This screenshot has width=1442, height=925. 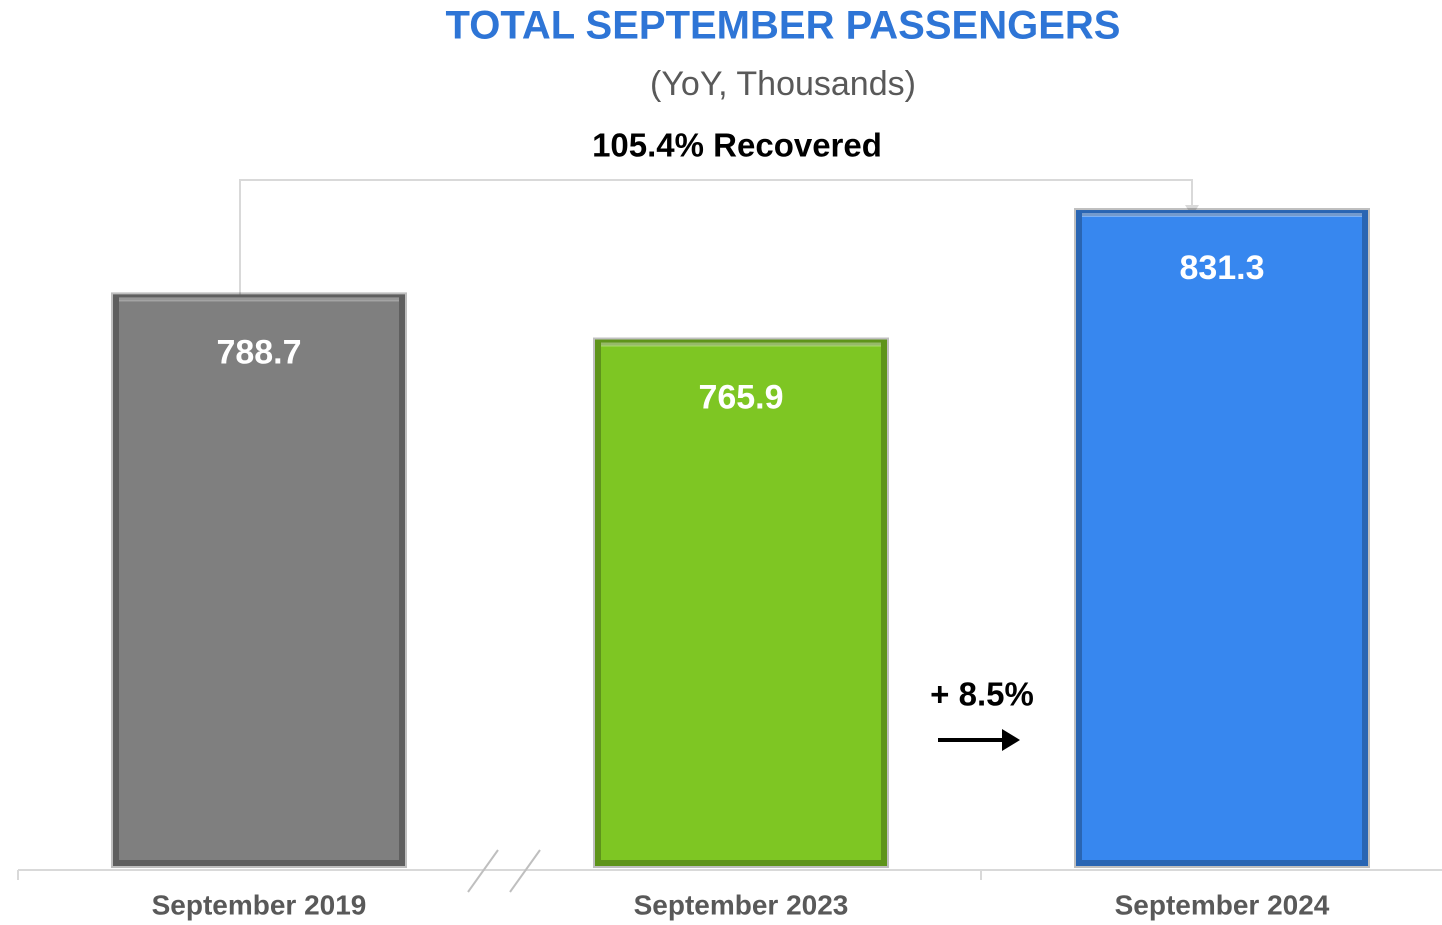 What do you see at coordinates (1222, 904) in the screenshot?
I see `x-tick-label: September 2024` at bounding box center [1222, 904].